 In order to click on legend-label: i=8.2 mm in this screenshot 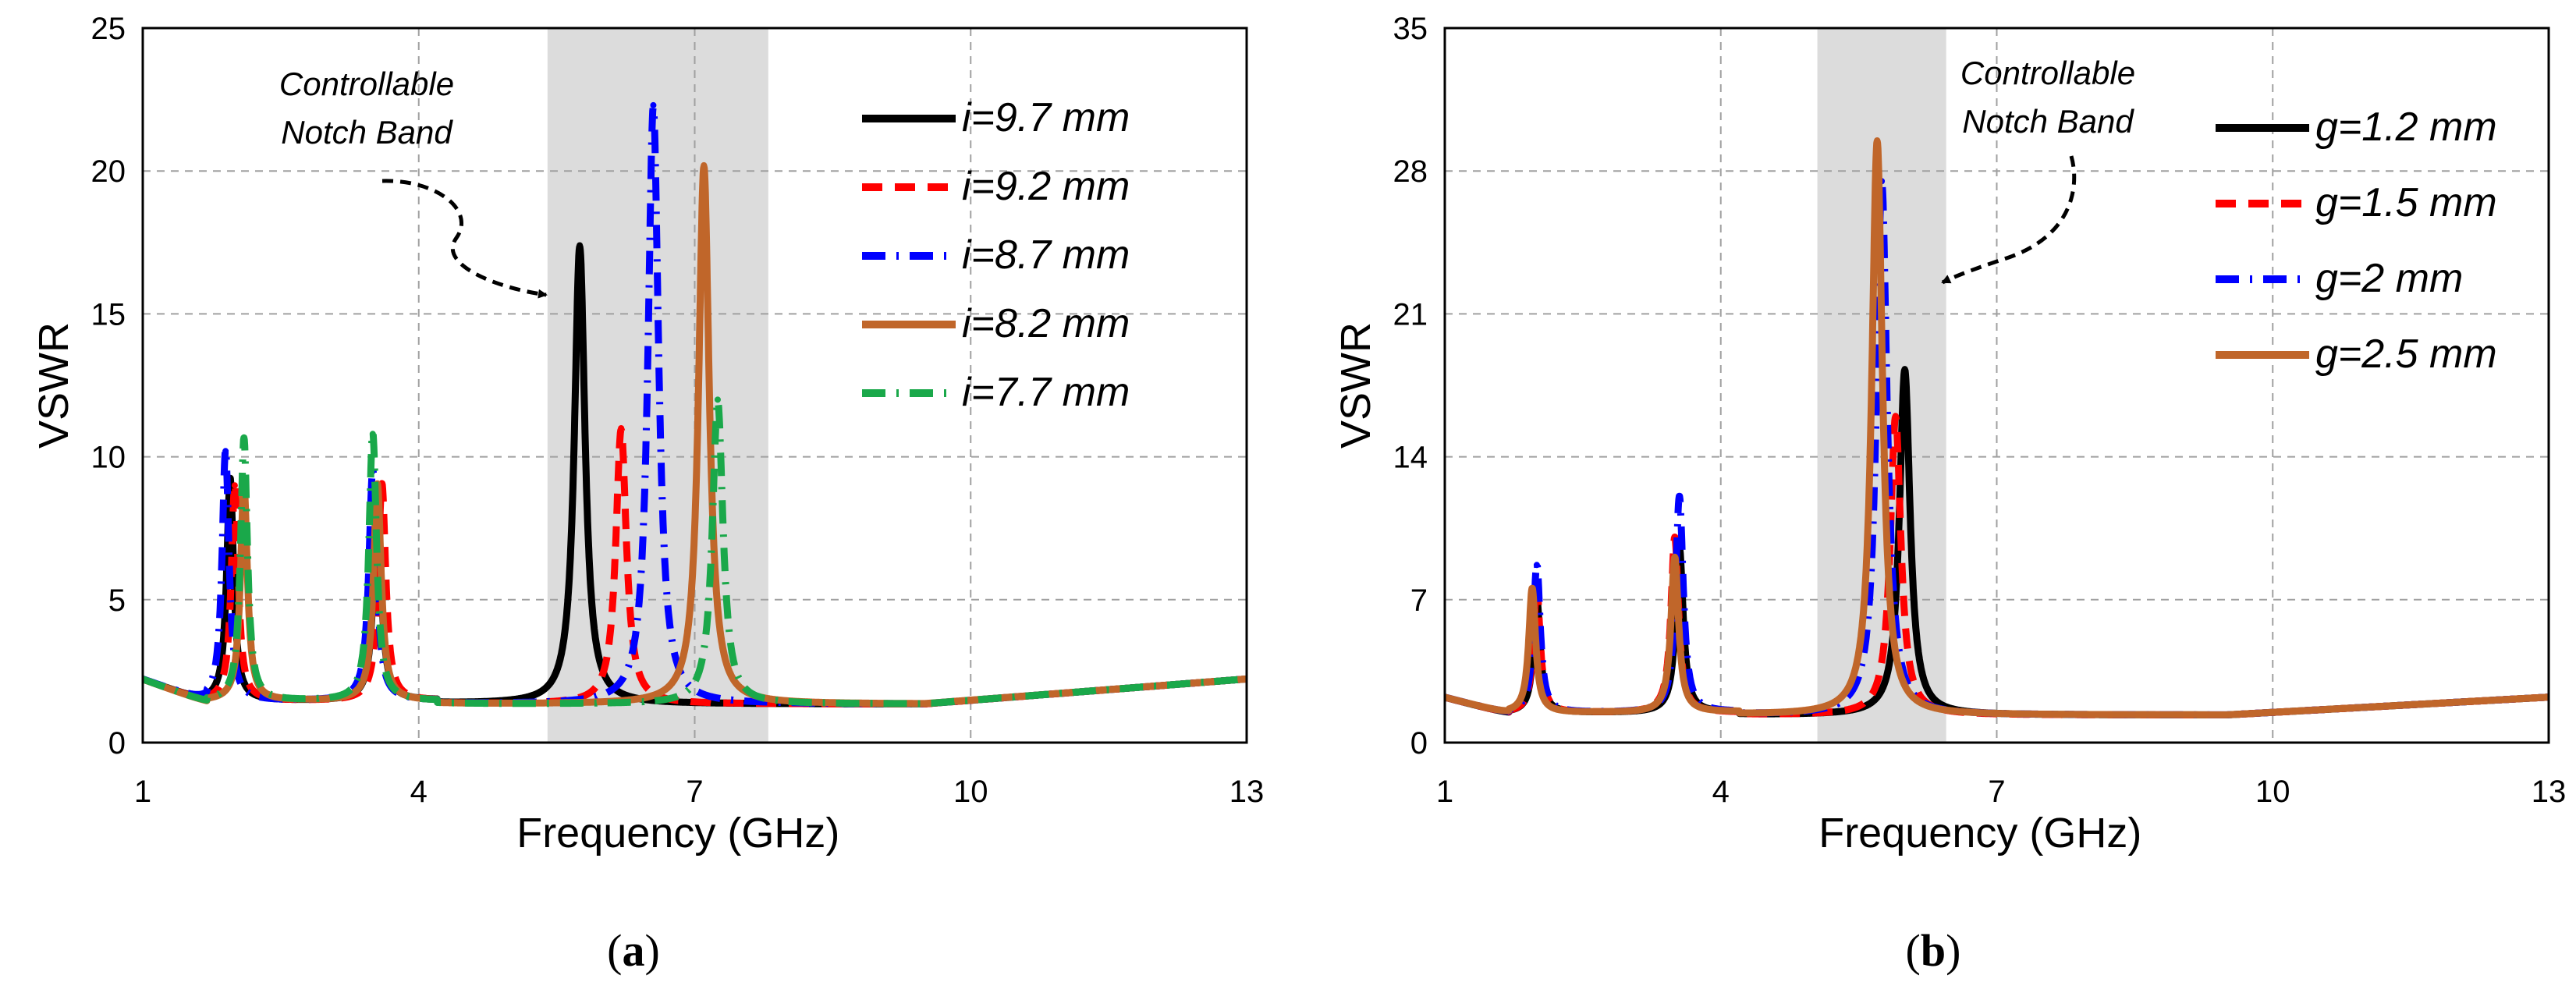, I will do `click(1046, 324)`.